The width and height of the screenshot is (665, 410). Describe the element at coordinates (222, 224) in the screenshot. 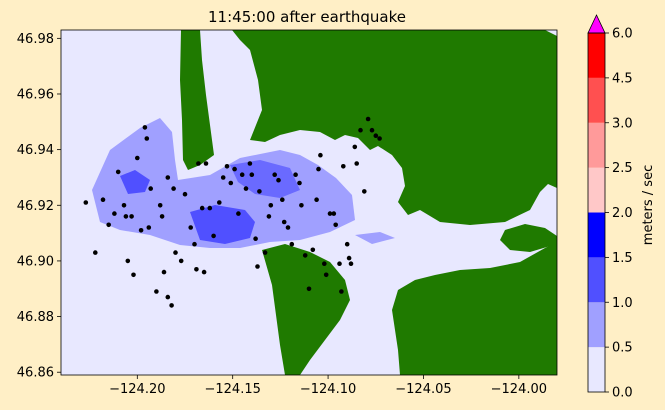

I see `flow-speed-patch-1.0` at that location.